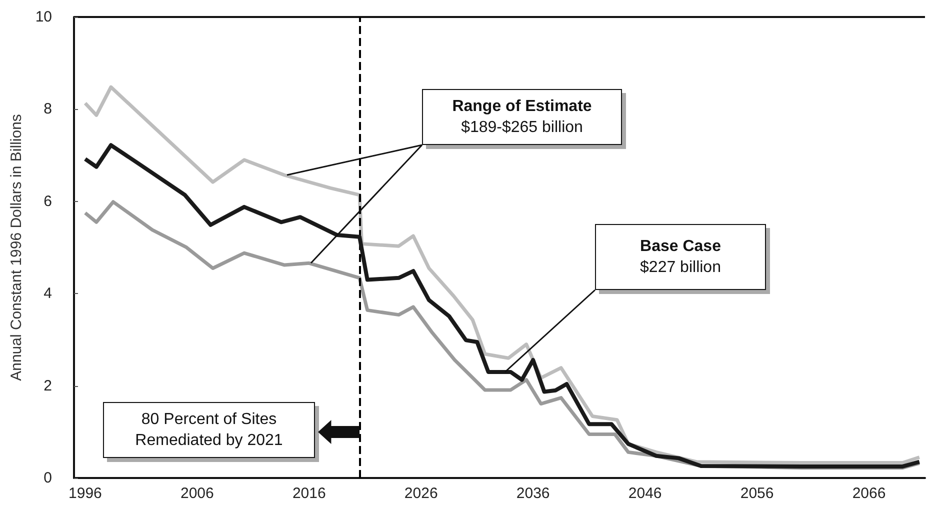 The width and height of the screenshot is (929, 512). Describe the element at coordinates (522, 117) in the screenshot. I see `annotation: Range of Estimate $189-$265 billion` at that location.